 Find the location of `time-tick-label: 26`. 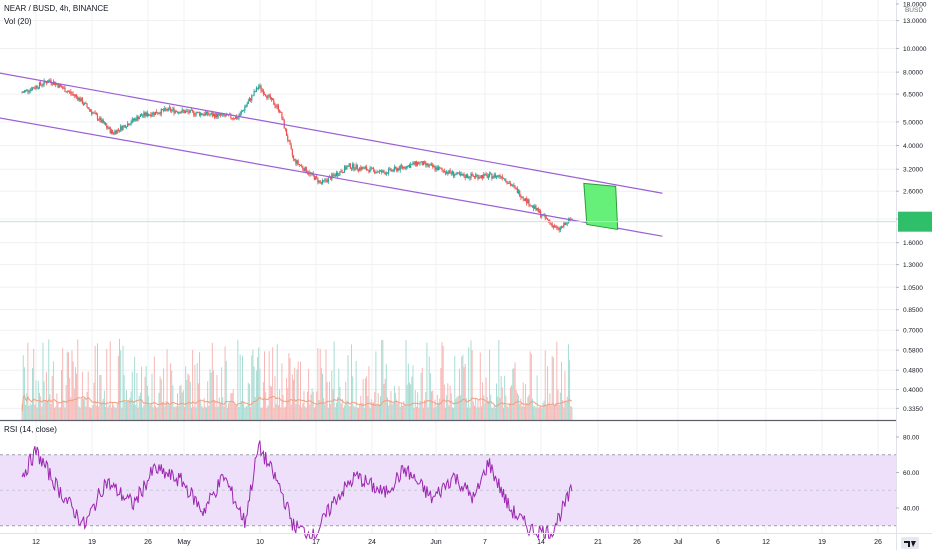

time-tick-label: 26 is located at coordinates (637, 542).